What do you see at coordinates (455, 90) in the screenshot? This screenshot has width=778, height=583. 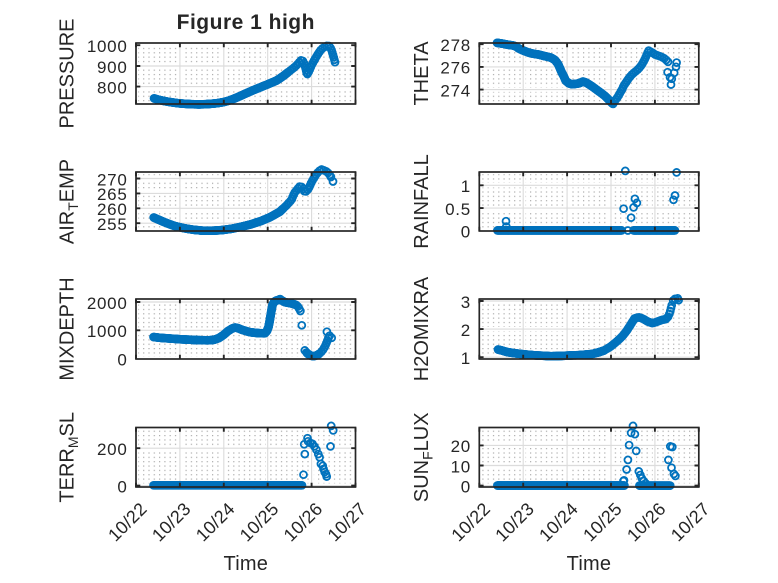 I see `svg-text: 274` at bounding box center [455, 90].